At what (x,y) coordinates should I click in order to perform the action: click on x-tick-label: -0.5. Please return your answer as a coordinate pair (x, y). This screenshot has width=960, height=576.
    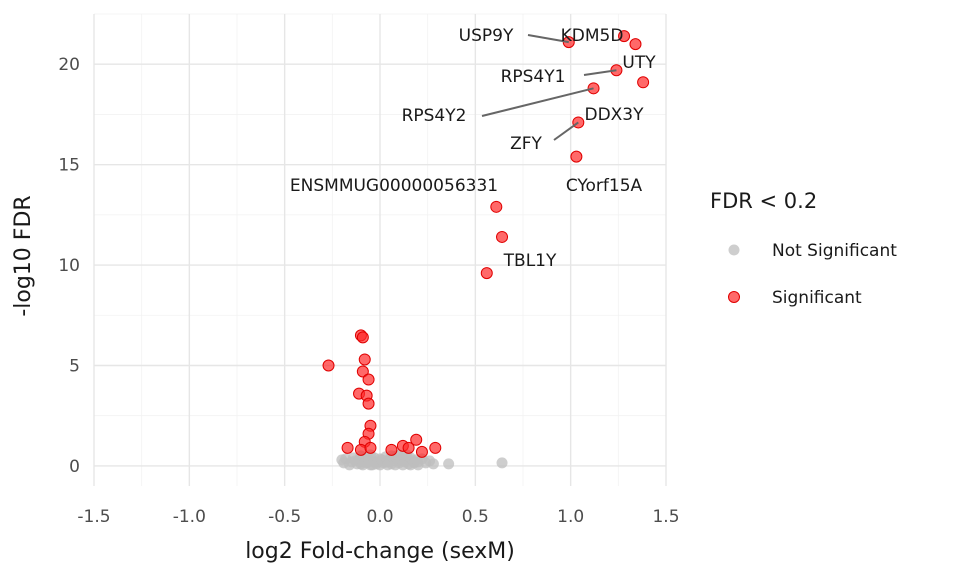
    Looking at the image, I should click on (284, 517).